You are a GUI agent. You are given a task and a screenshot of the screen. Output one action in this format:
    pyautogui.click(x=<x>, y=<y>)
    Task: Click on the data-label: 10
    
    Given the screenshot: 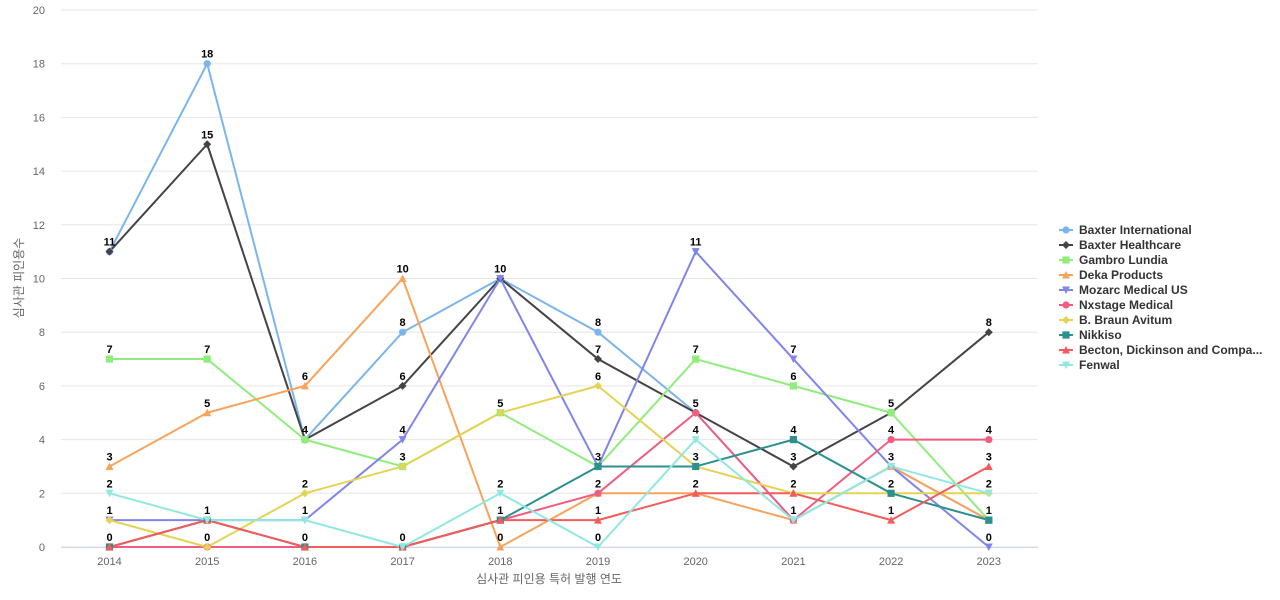 What is the action you would take?
    pyautogui.click(x=500, y=270)
    